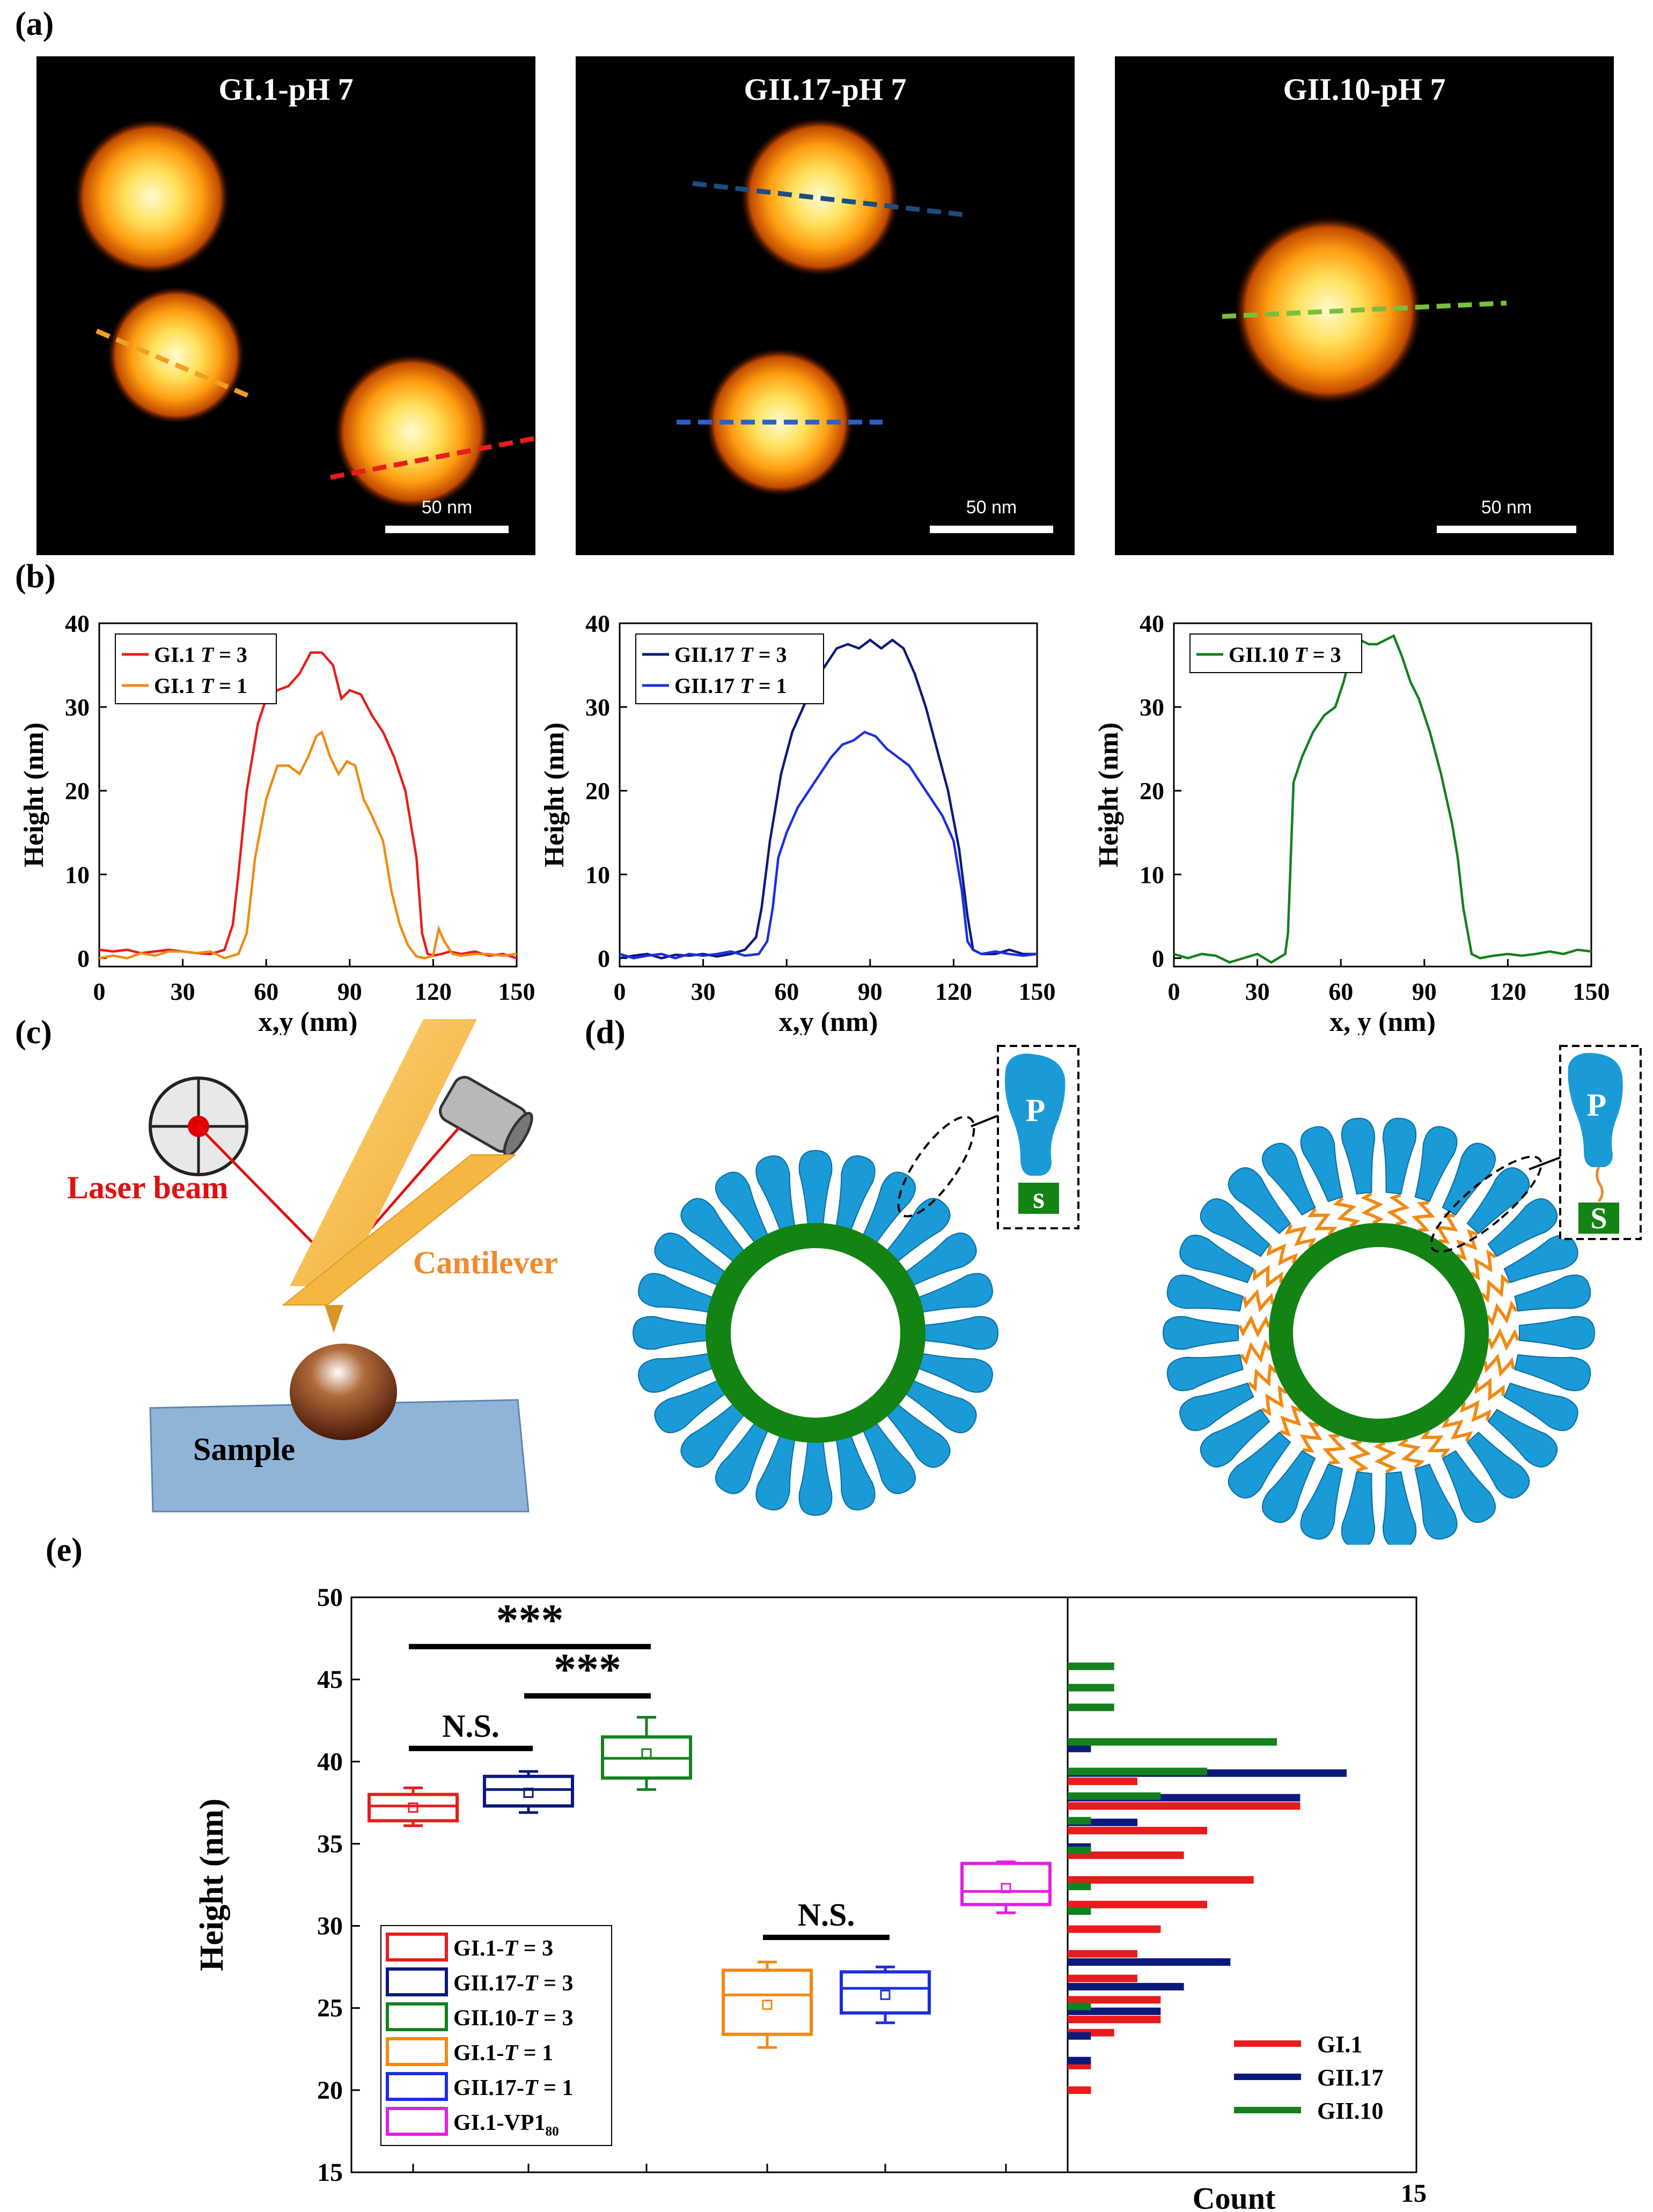 The height and width of the screenshot is (2212, 1653). I want to click on legend-label: GII.17, so click(1350, 2077).